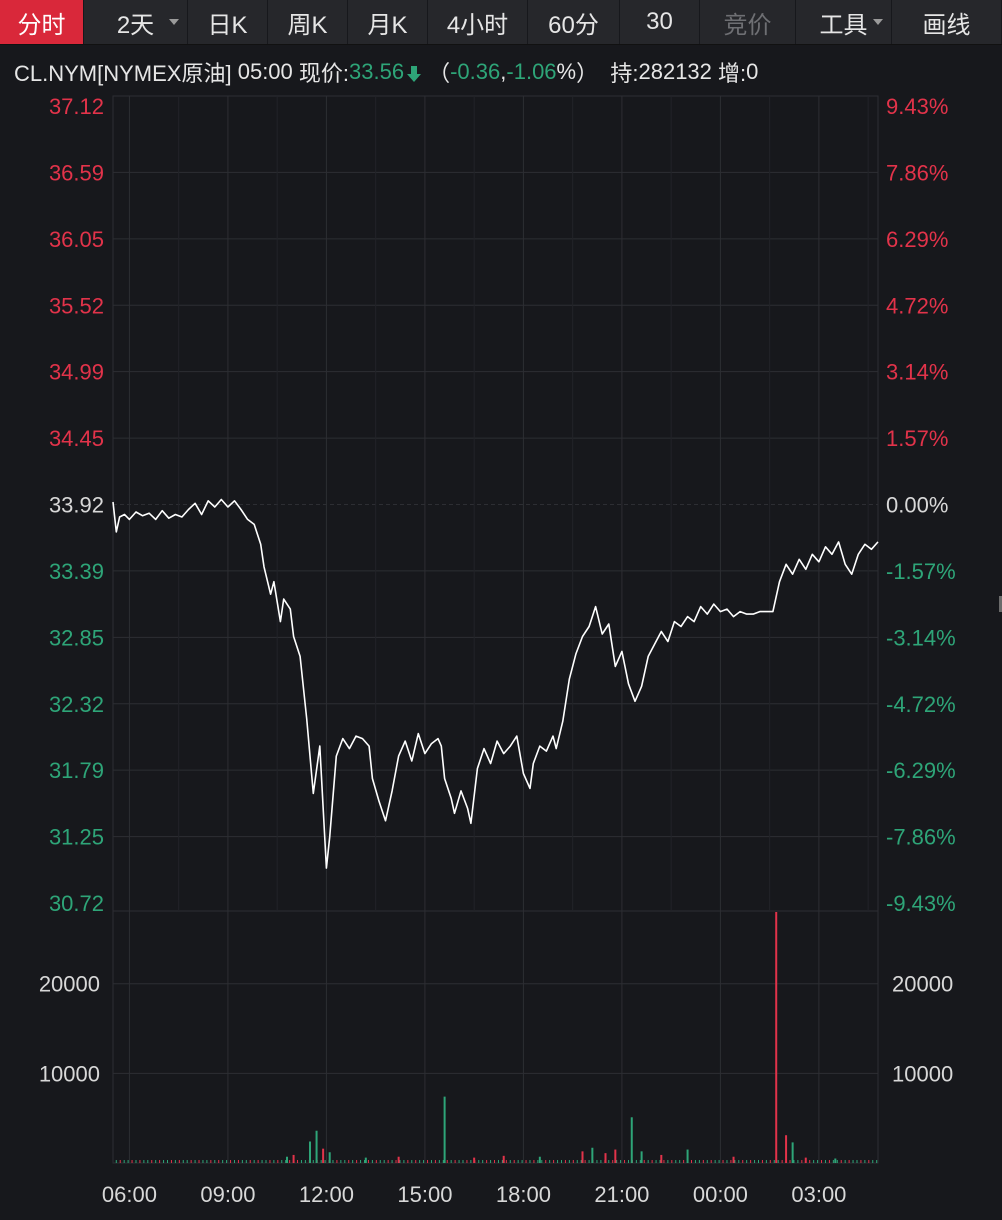 Image resolution: width=1002 pixels, height=1220 pixels. What do you see at coordinates (475, 71) in the screenshot?
I see `price-change: -0.36` at bounding box center [475, 71].